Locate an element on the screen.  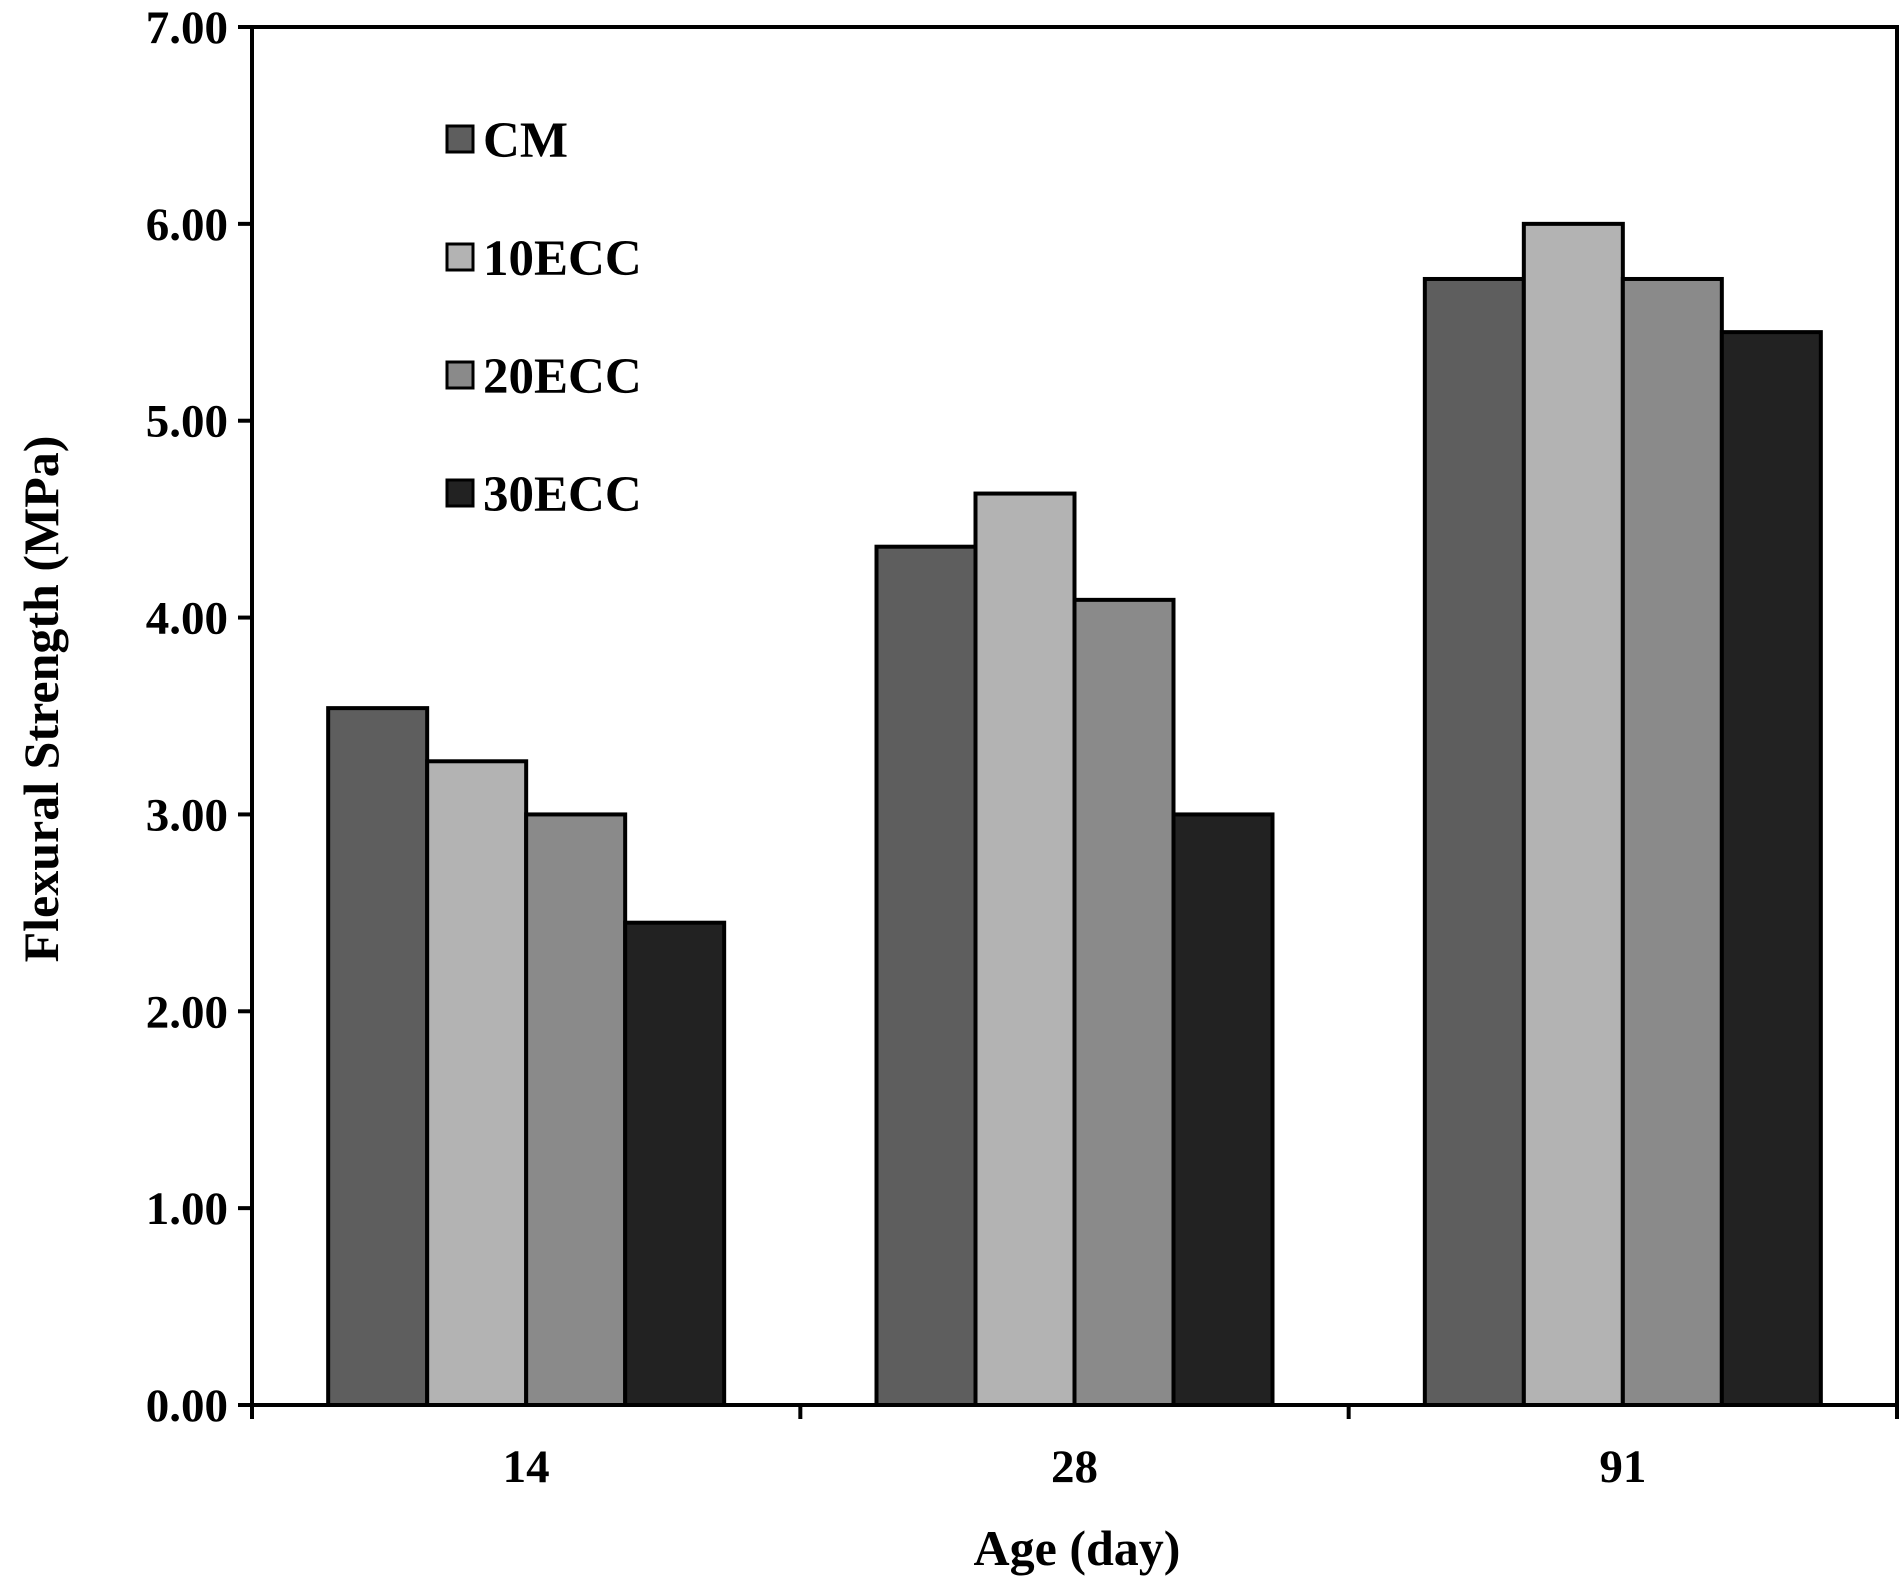
legend: CM 10ECC 20ECC 30ECC is located at coordinates (543, 318).